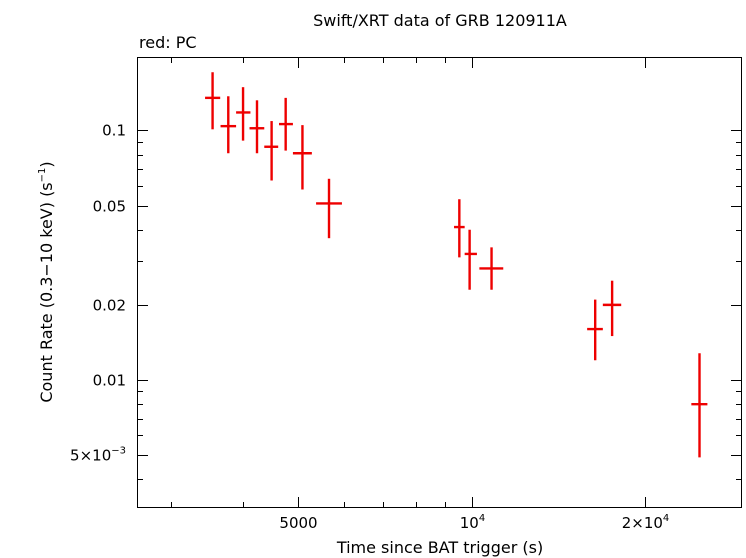 The width and height of the screenshot is (746, 558). Describe the element at coordinates (46, 292) in the screenshot. I see `y-axis-label-main: Count Rate (0.3−10 keV) (s` at that location.